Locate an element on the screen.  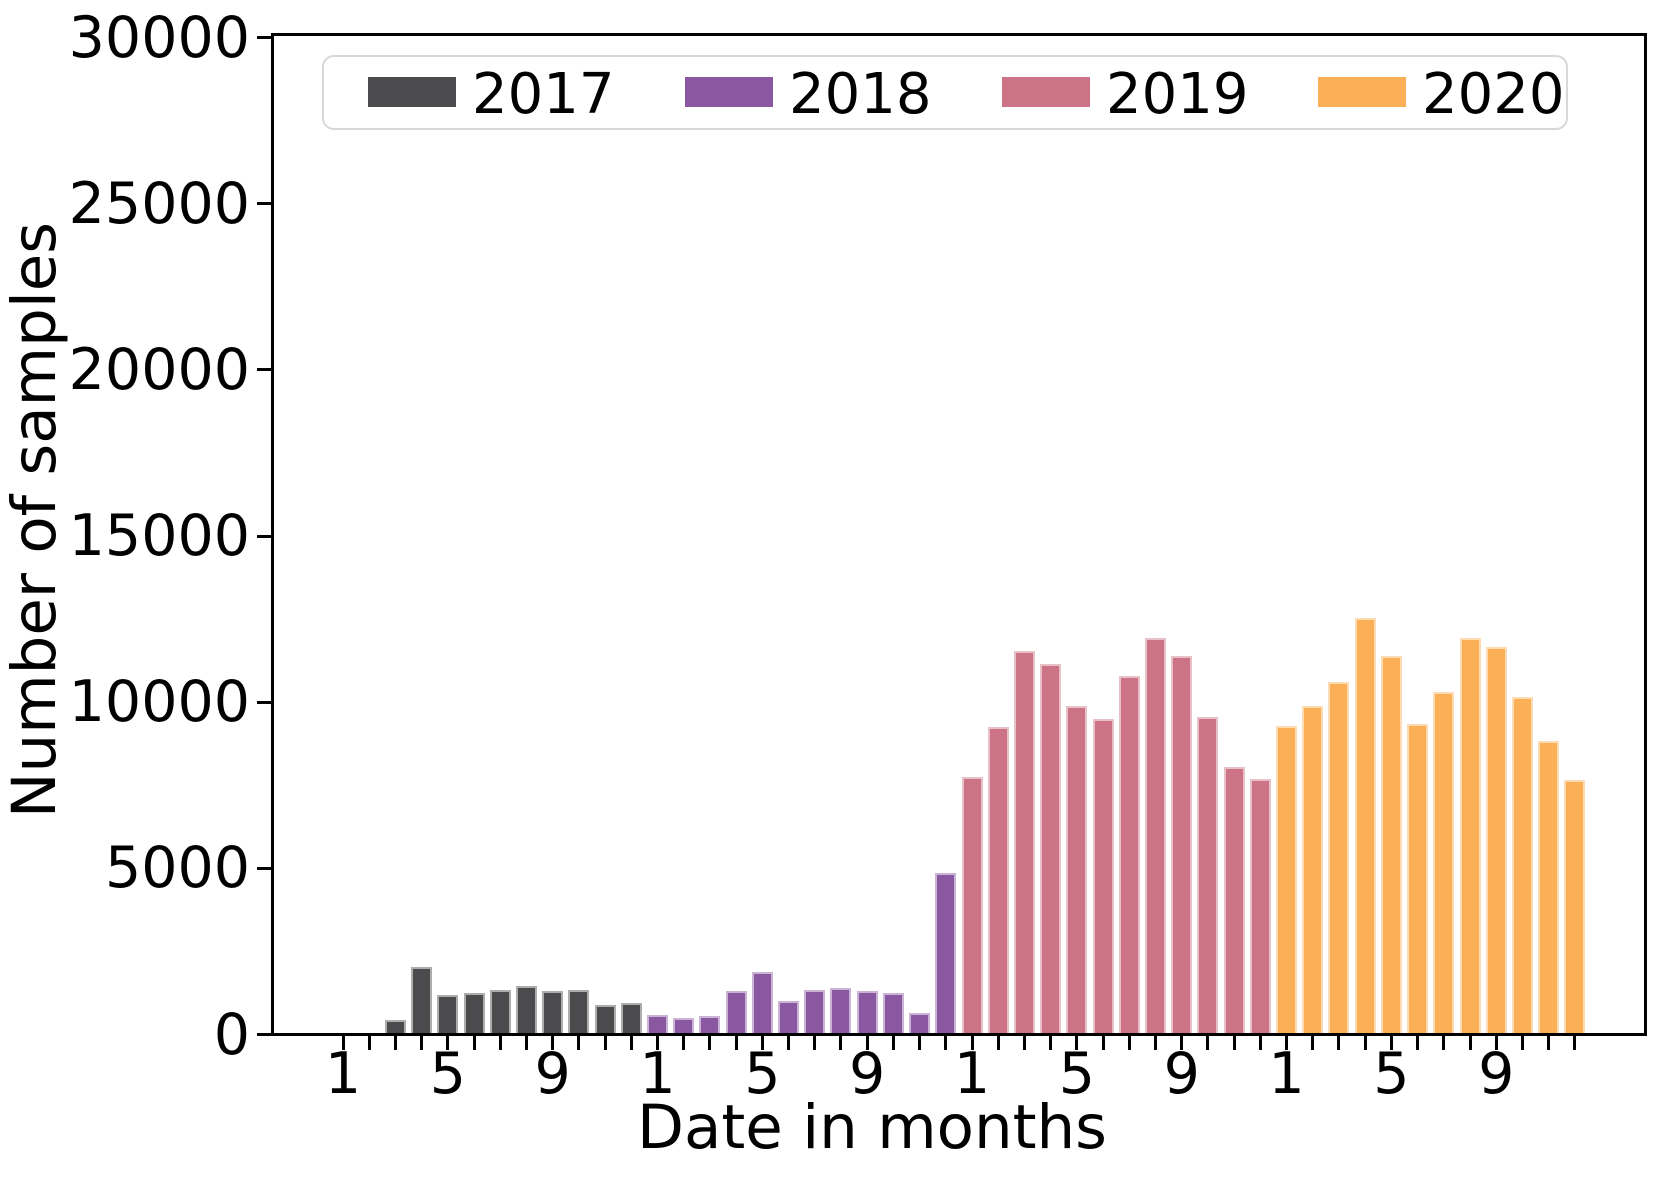
legend-swatch-2017 is located at coordinates (412, 92).